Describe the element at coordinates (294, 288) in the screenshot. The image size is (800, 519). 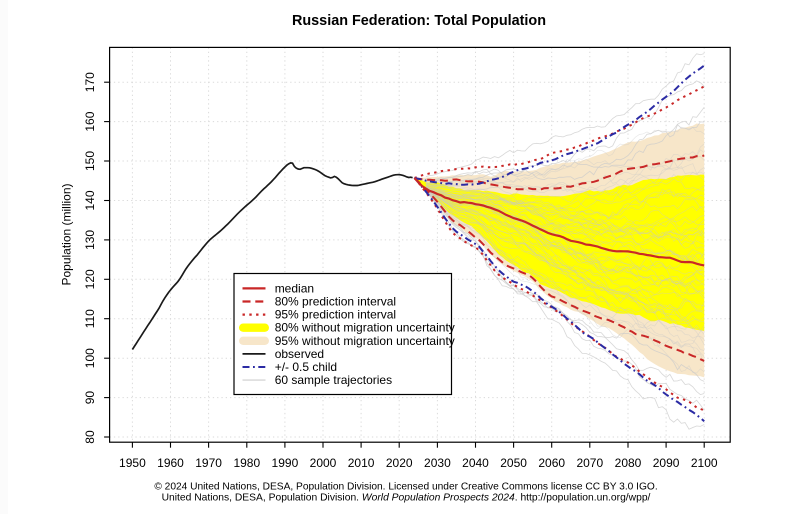
I see `svg-text: median` at that location.